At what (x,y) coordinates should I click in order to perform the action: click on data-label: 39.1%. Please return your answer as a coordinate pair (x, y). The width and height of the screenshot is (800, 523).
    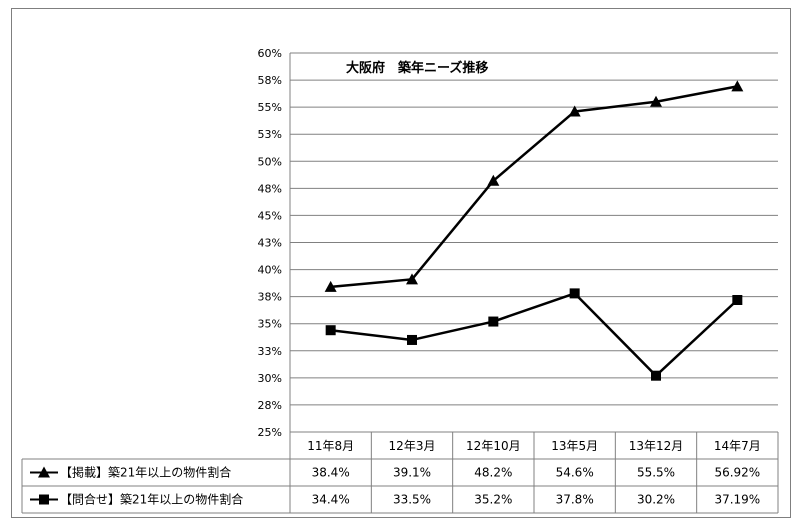
    Looking at the image, I should click on (412, 473).